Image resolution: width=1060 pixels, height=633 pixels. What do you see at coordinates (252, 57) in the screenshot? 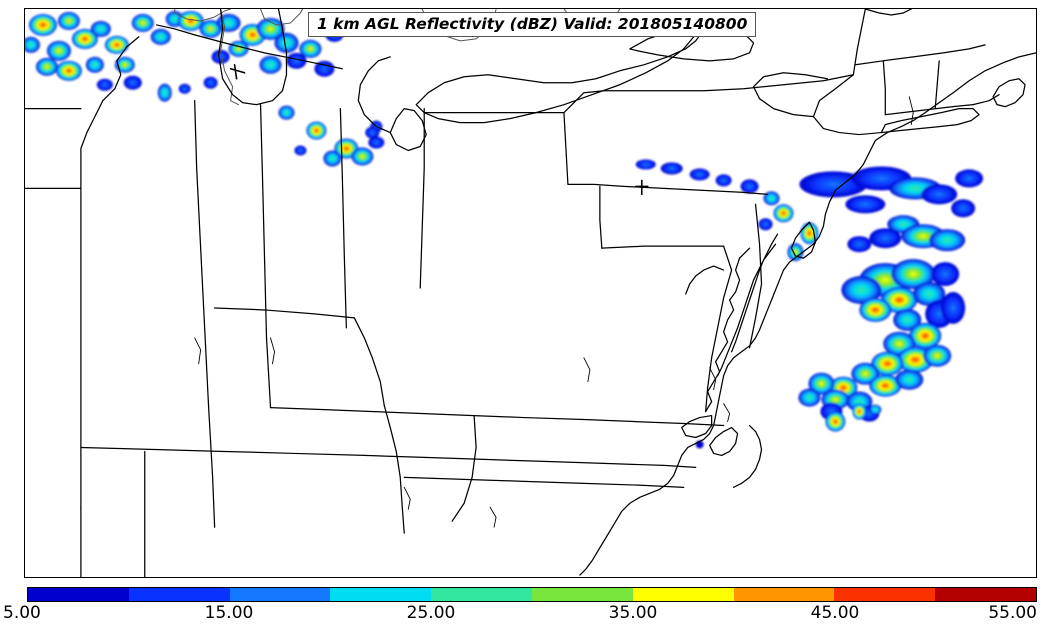
I see `lake-michigan` at bounding box center [252, 57].